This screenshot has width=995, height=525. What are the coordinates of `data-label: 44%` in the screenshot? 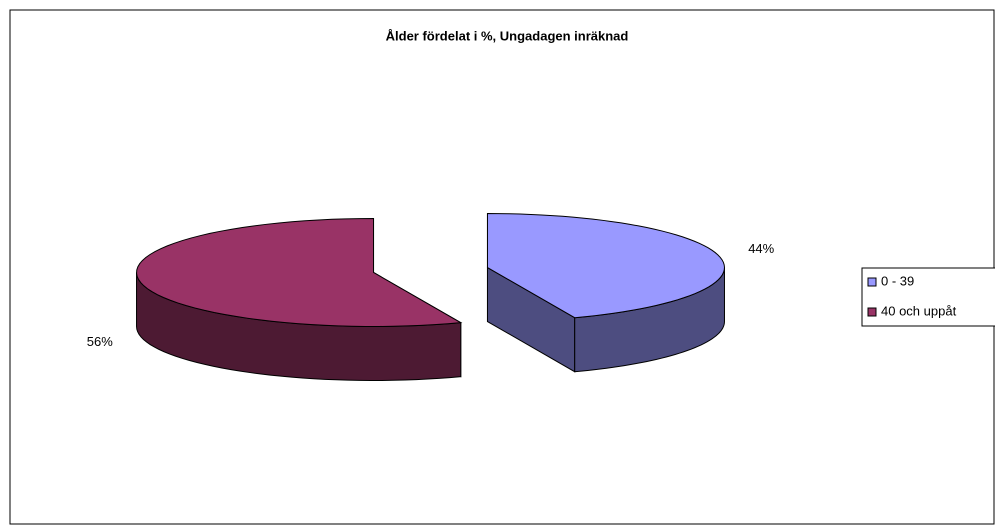 It's located at (761, 248).